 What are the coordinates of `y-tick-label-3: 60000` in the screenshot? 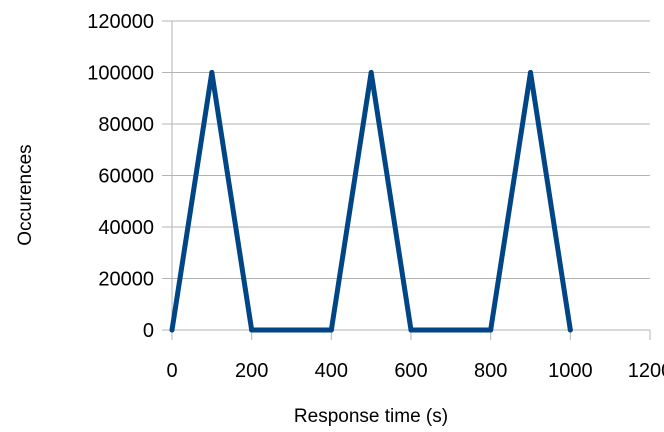 It's located at (126, 177).